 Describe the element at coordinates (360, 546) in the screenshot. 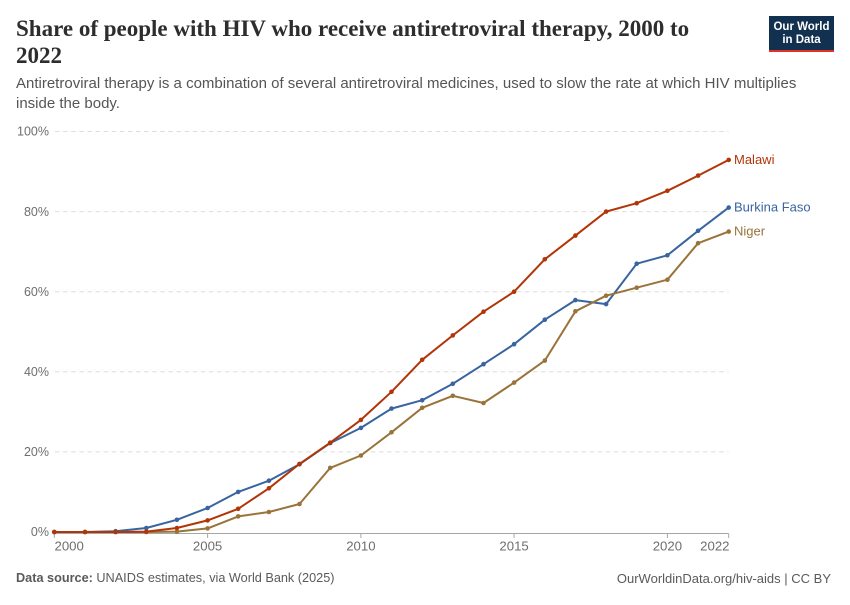

I see `svg-text: 2010` at that location.